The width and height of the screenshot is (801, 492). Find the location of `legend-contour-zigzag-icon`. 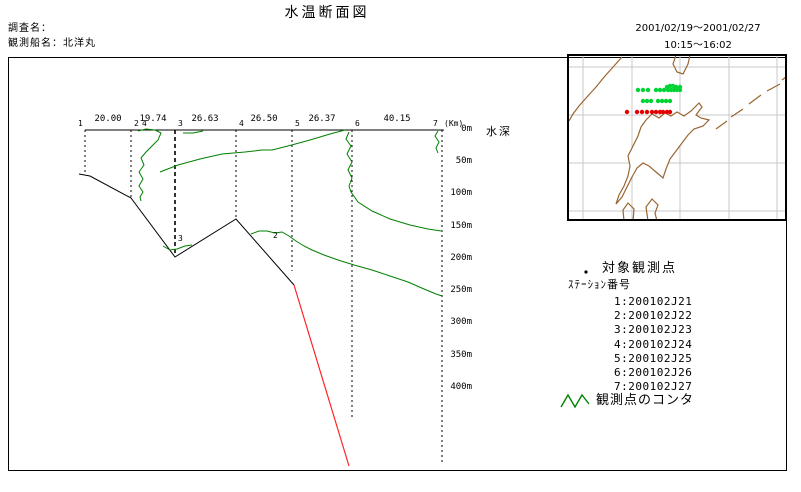

legend-contour-zigzag-icon is located at coordinates (575, 401).